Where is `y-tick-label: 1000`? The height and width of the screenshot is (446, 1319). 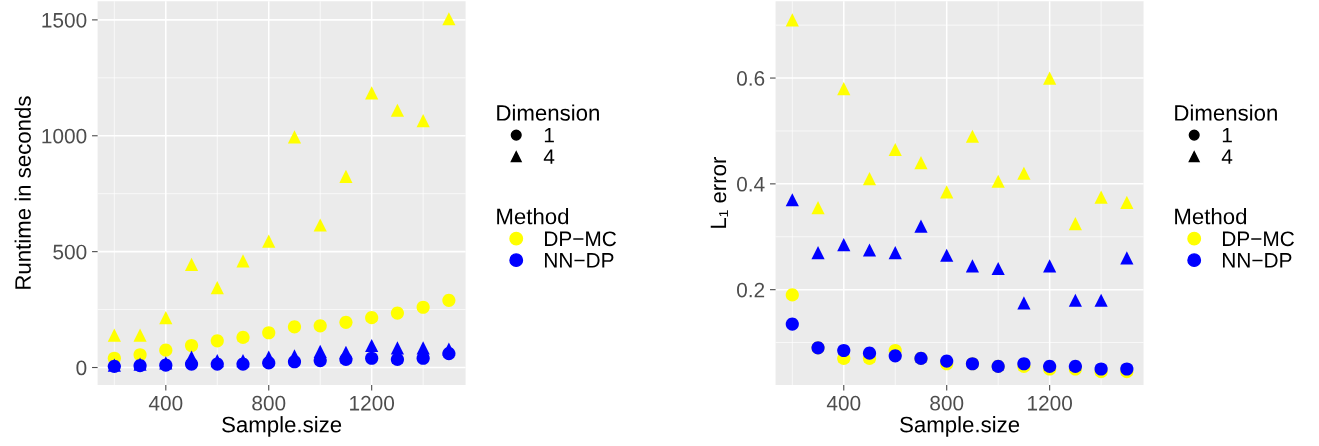 y-tick-label: 1000 is located at coordinates (64, 136).